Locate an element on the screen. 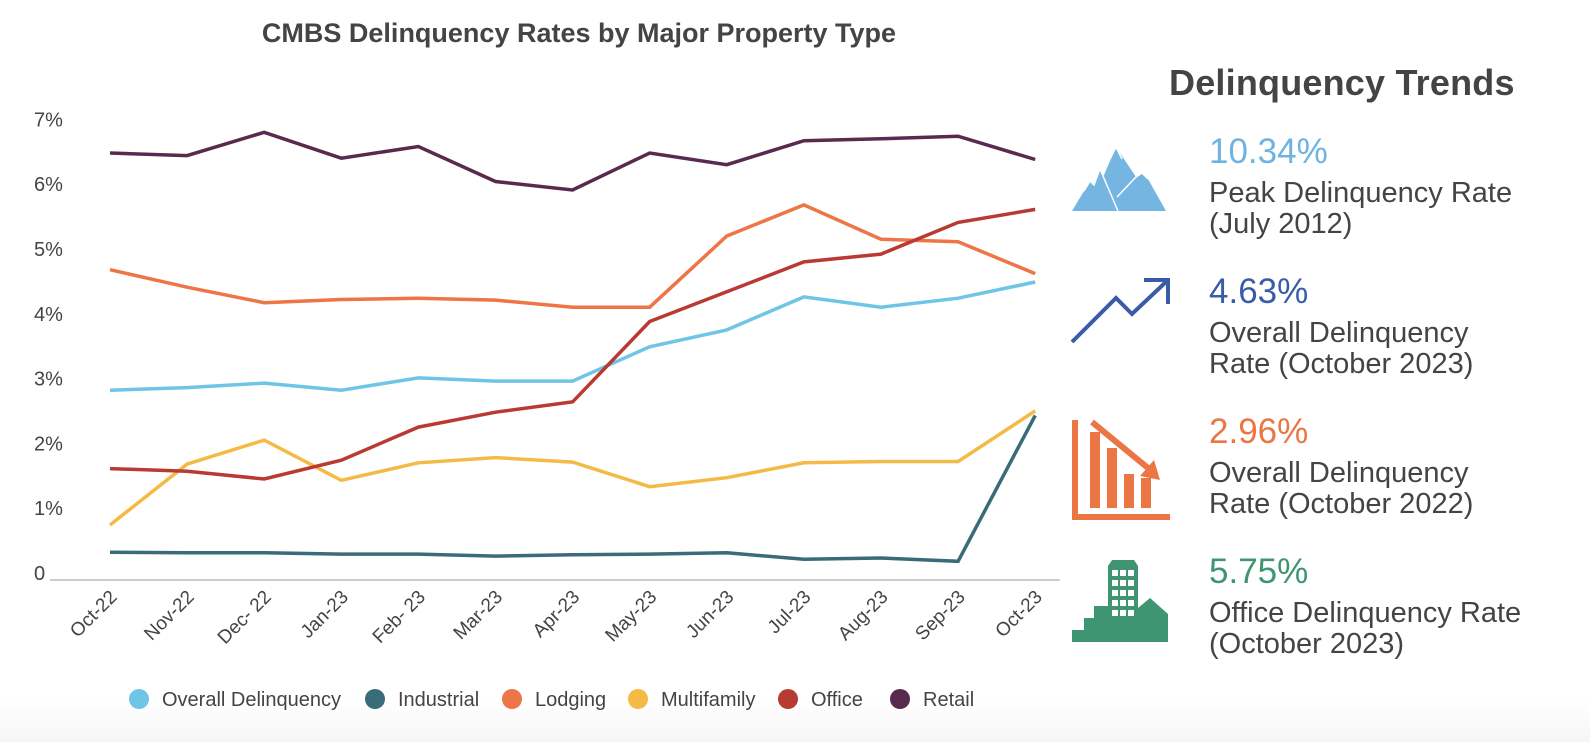 This screenshot has width=1590, height=742. series-line-lodging is located at coordinates (572, 255).